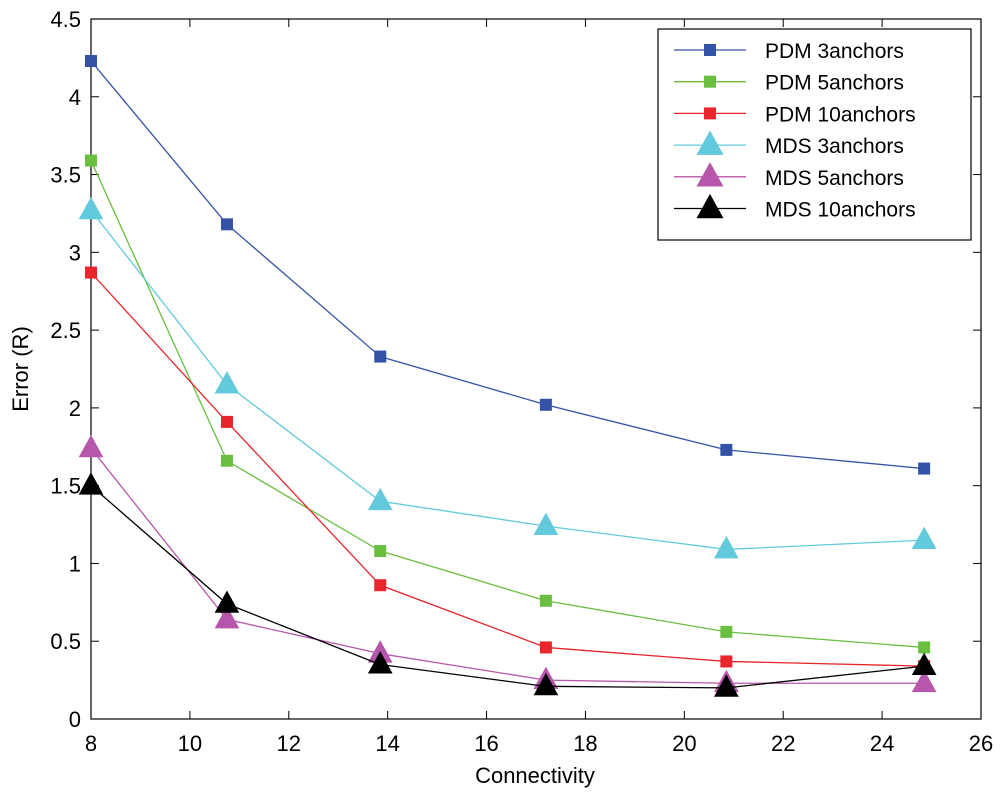 Image resolution: width=1000 pixels, height=796 pixels. I want to click on x-tick-label: 24, so click(882, 743).